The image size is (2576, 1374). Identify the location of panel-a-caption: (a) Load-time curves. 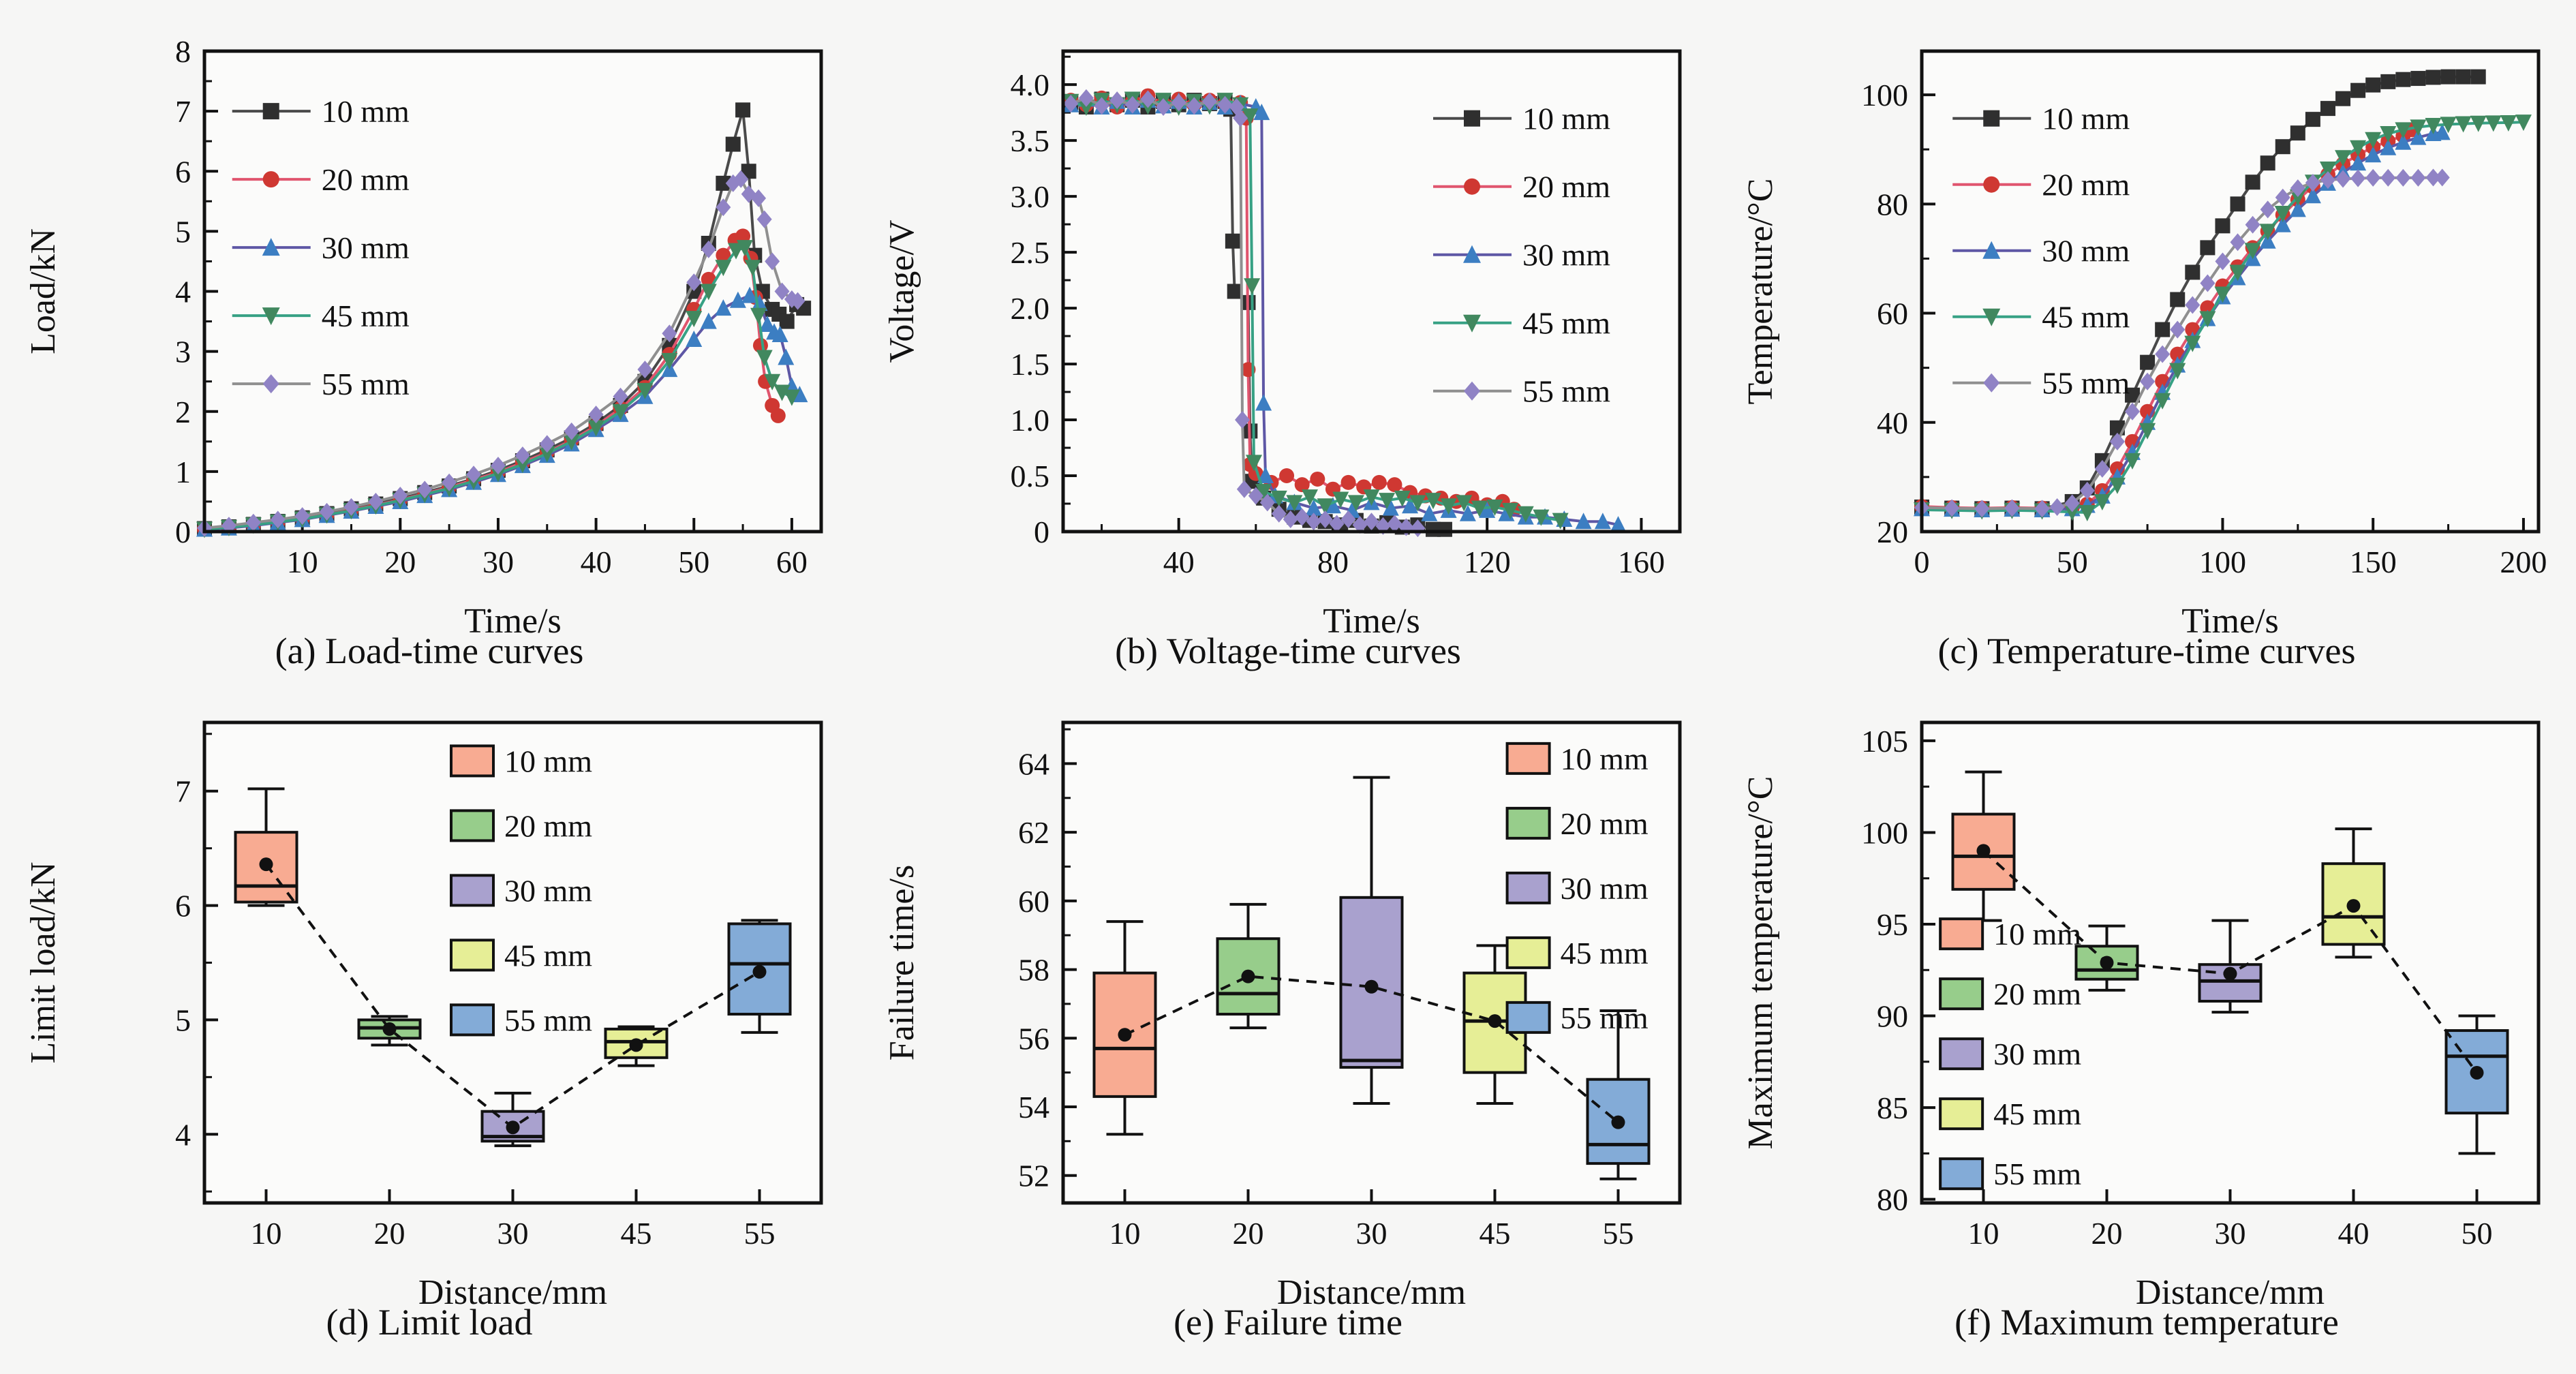
(430, 650).